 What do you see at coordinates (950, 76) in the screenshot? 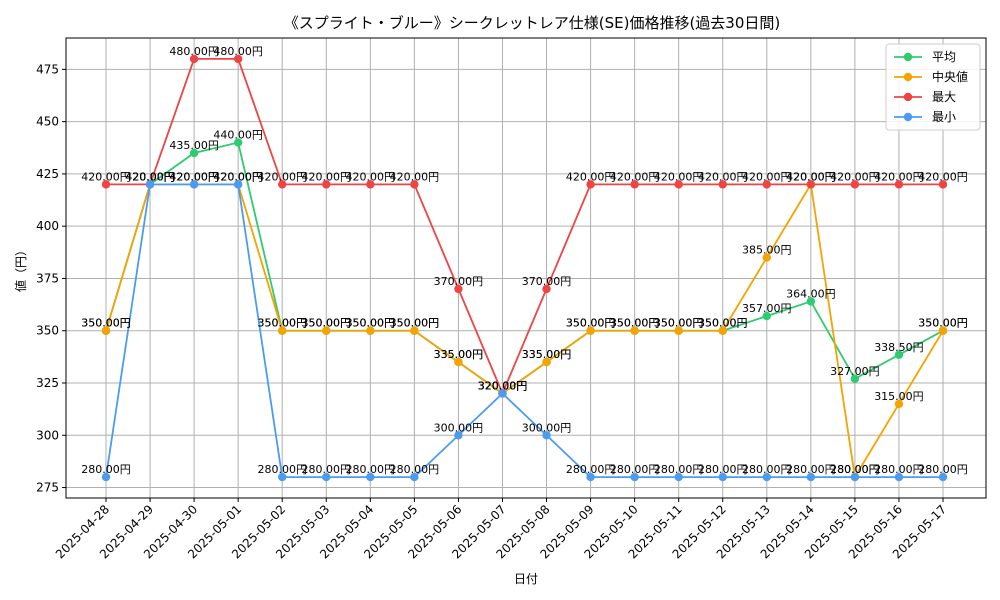
I see `legend-label: 中央値` at bounding box center [950, 76].